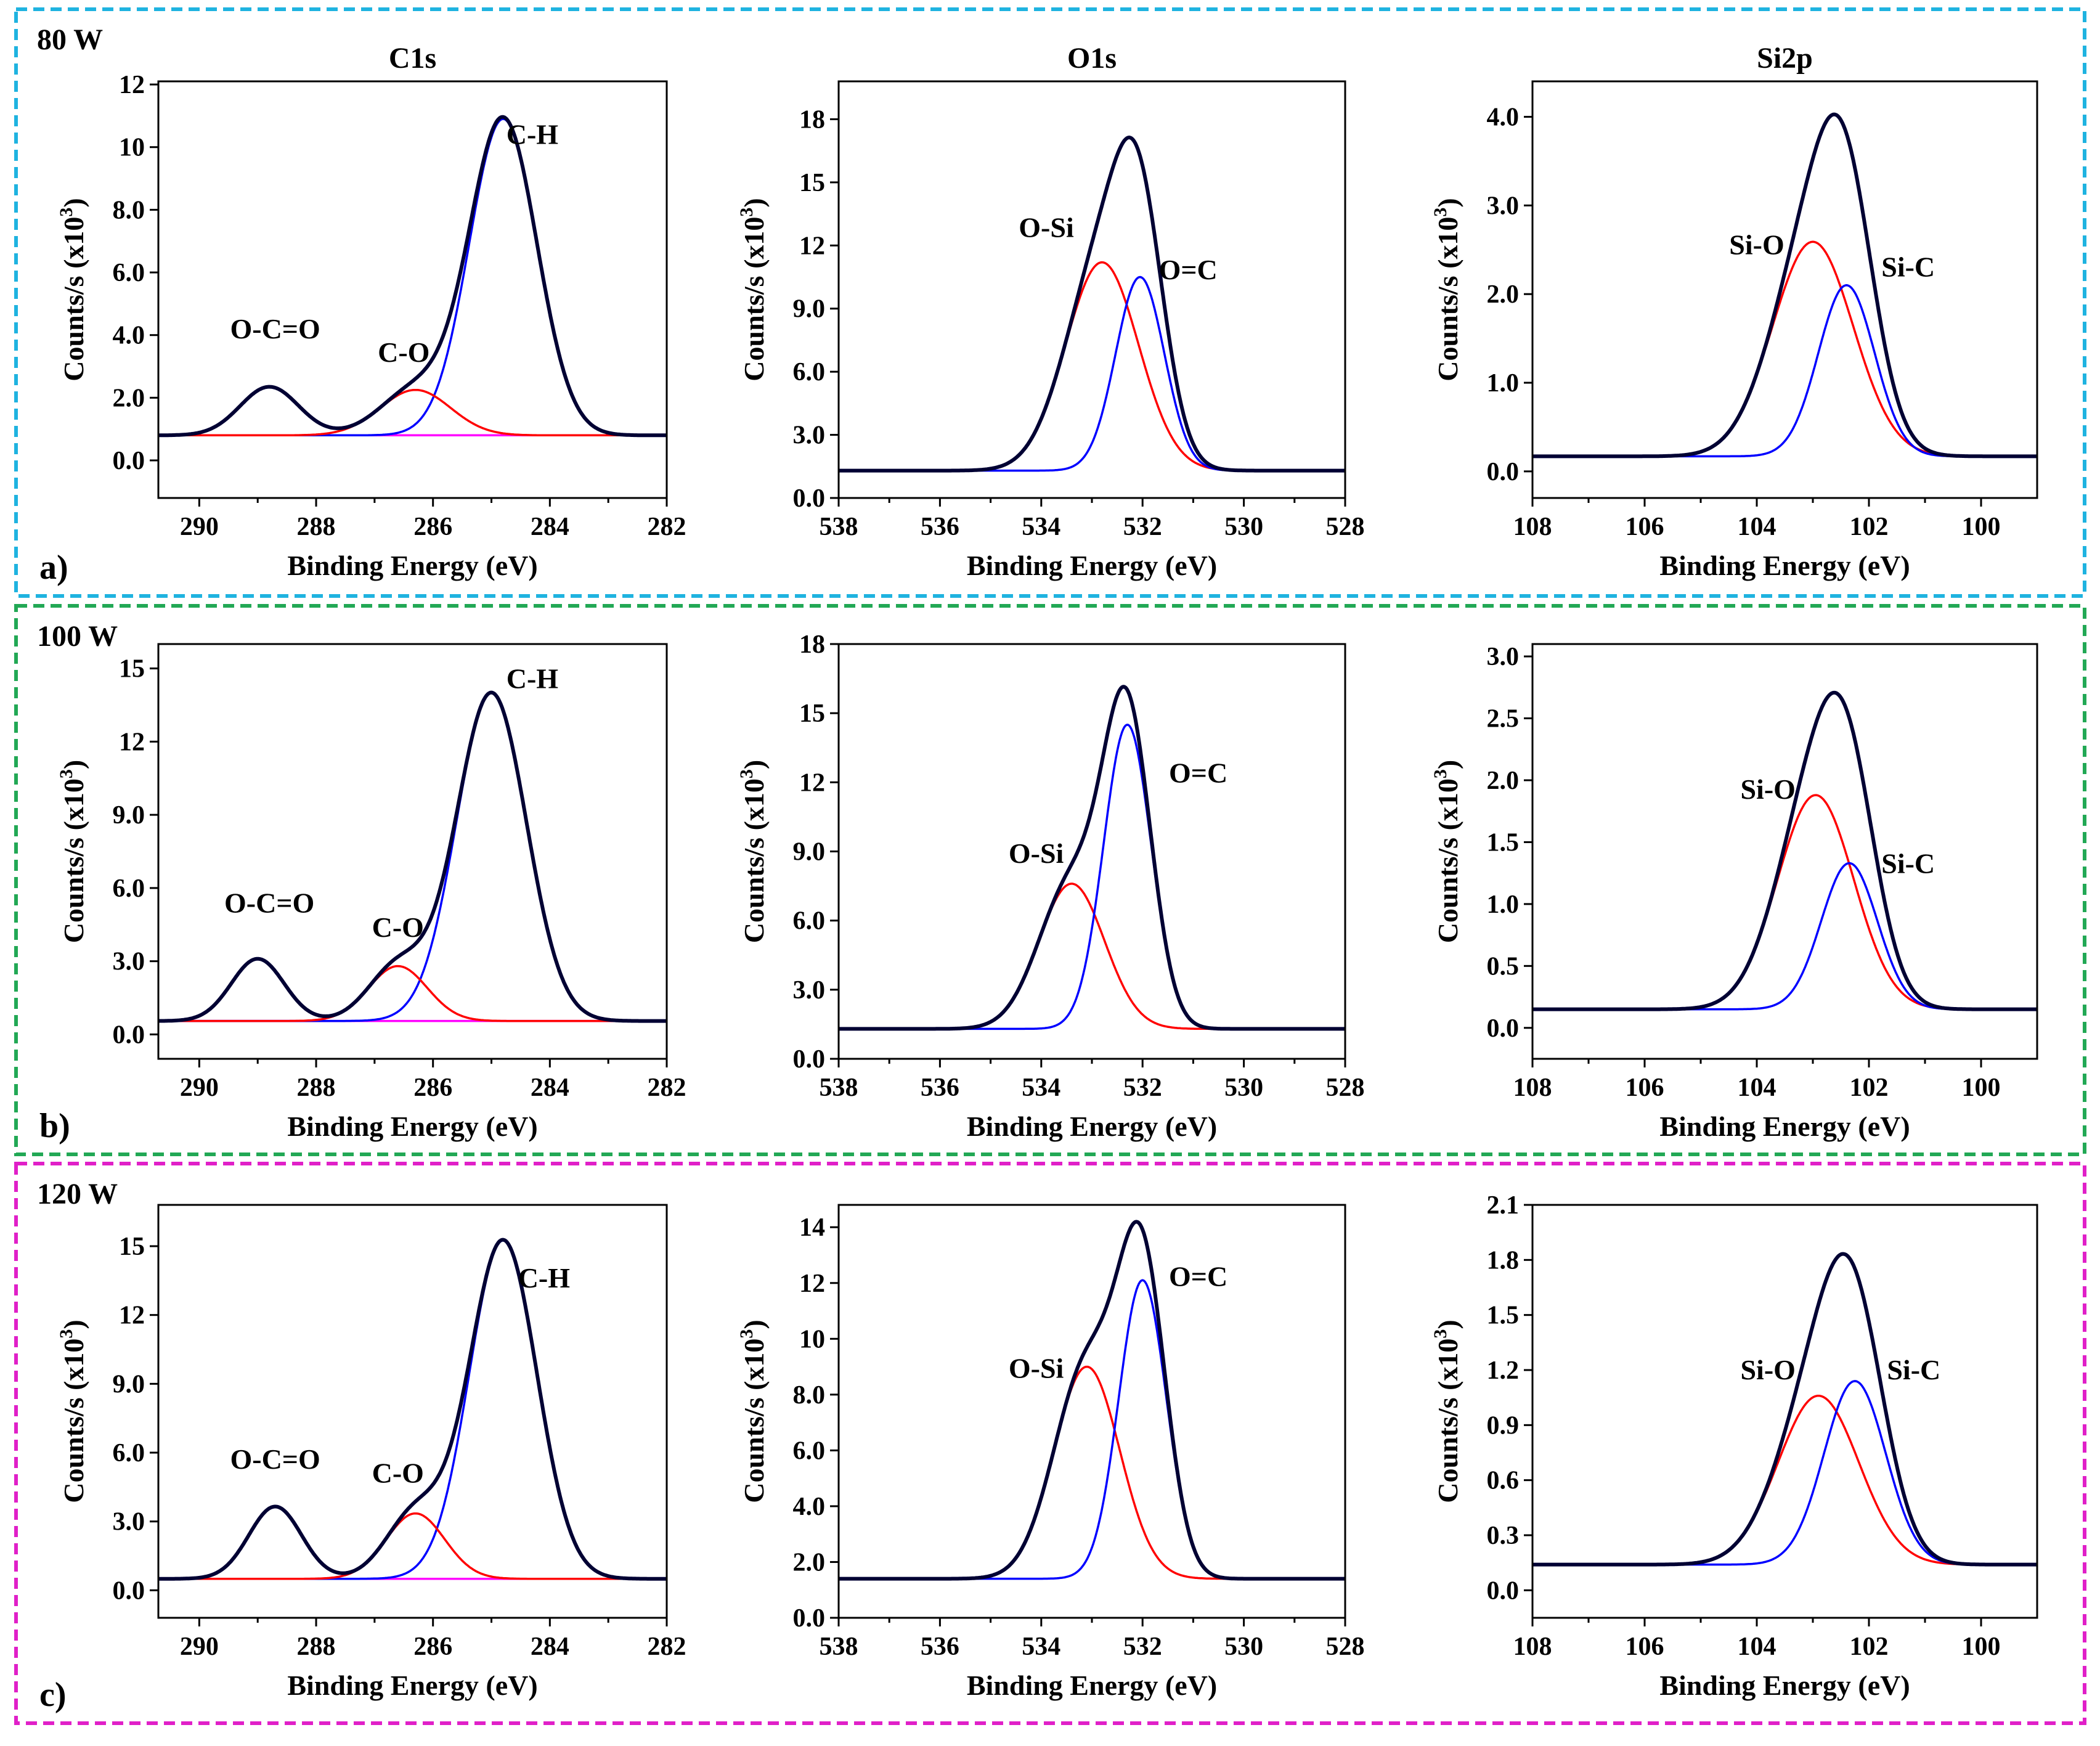 The image size is (2100, 1746). I want to click on y-tick-label: 9.0, so click(809, 309).